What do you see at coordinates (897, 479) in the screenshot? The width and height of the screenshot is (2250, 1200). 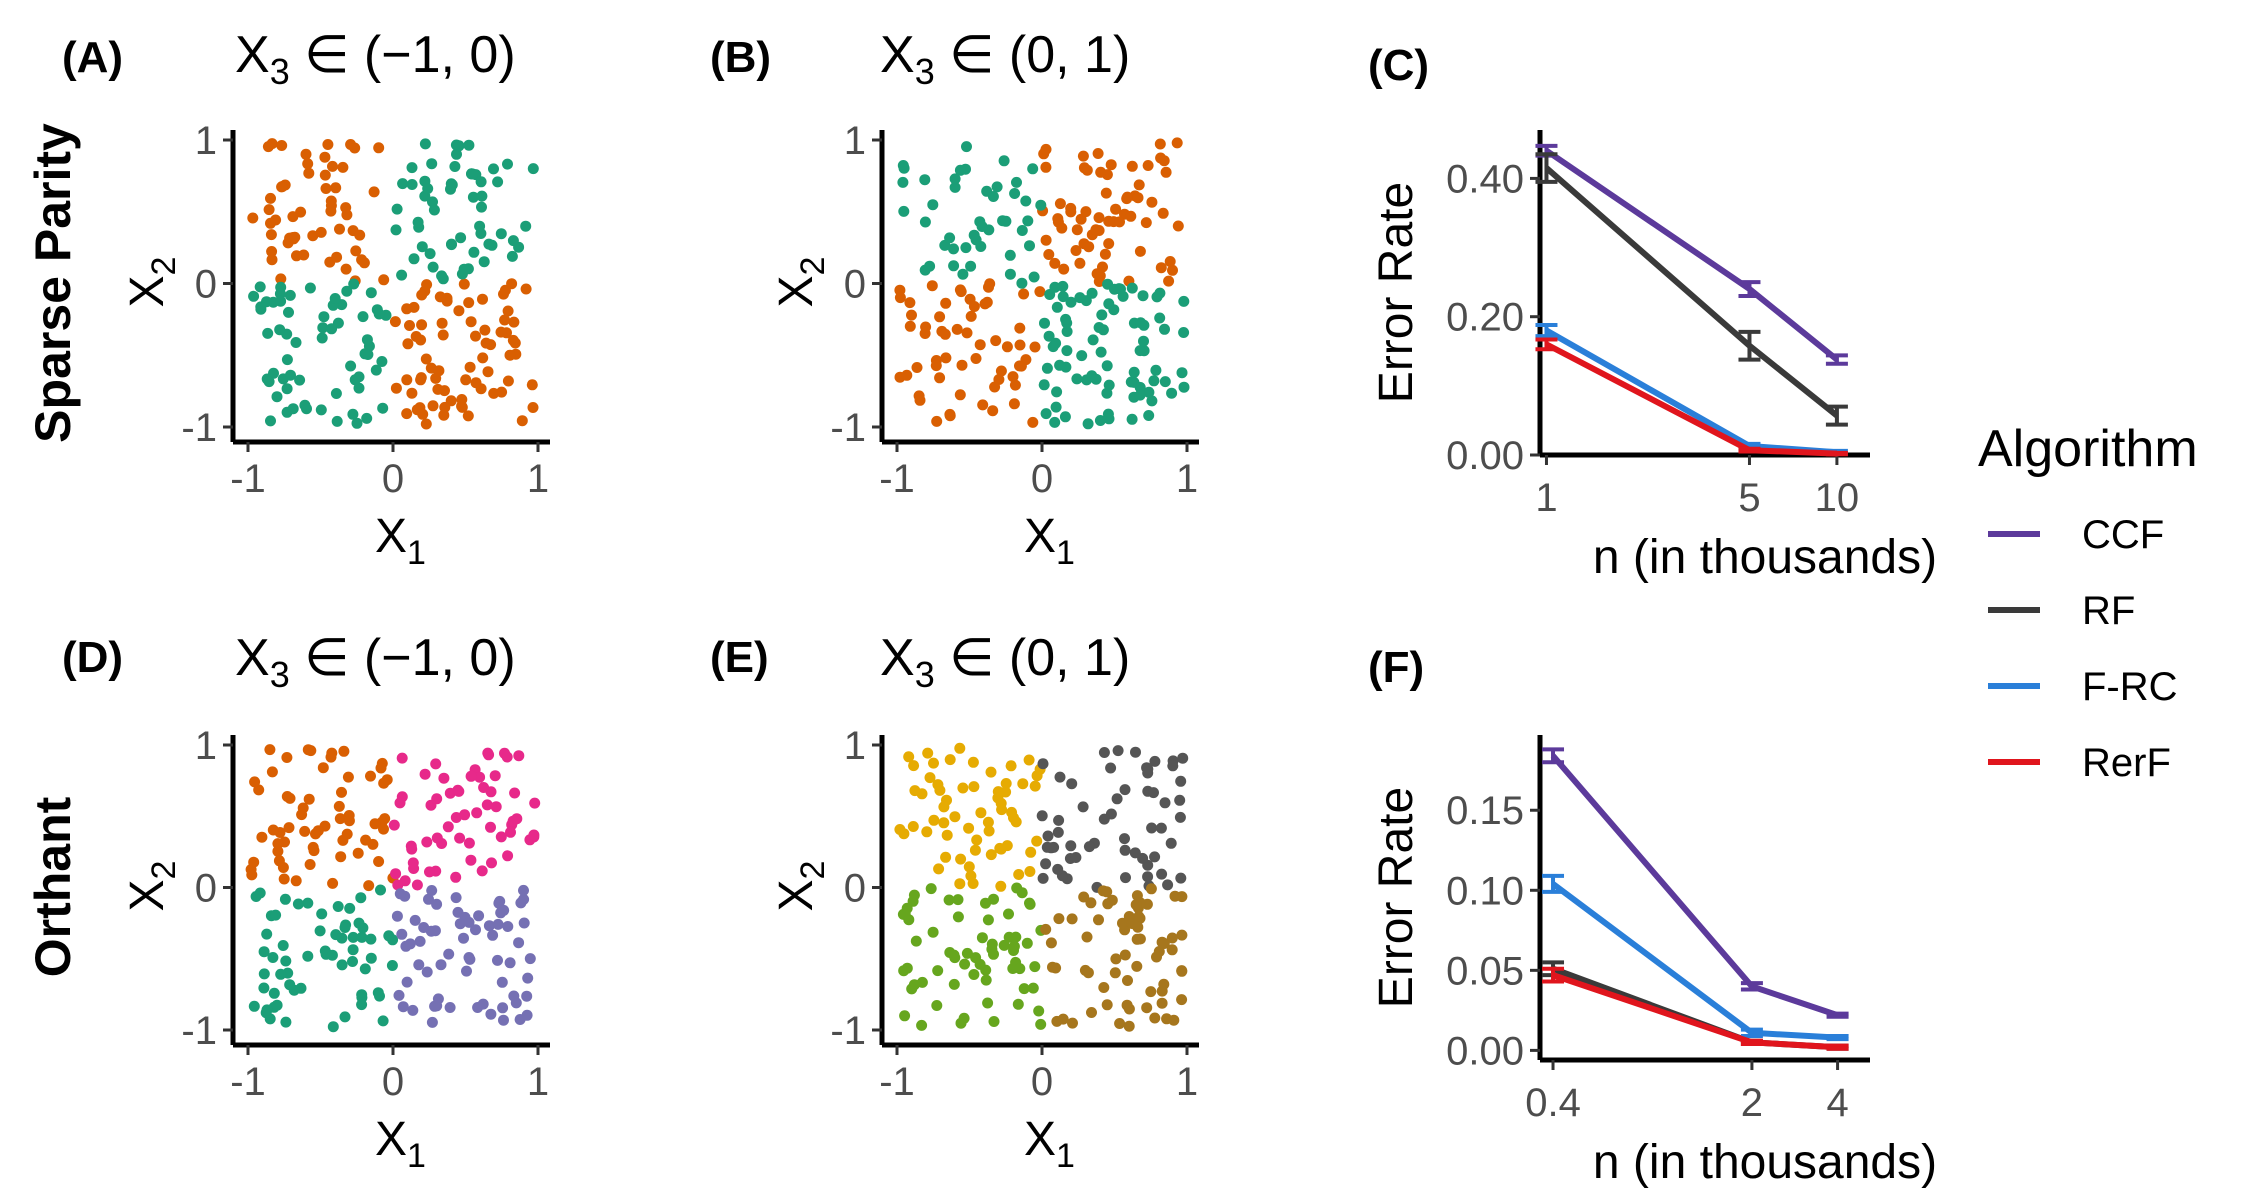 I see `x-tick-label: -1` at bounding box center [897, 479].